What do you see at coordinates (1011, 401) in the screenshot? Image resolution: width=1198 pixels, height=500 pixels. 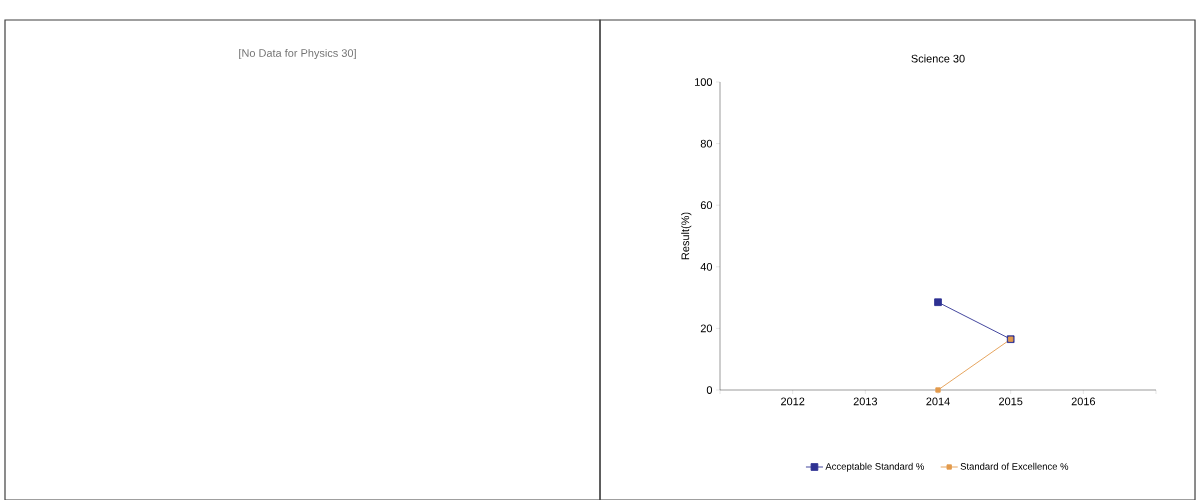 I see `x-tick-label: 2015` at bounding box center [1011, 401].